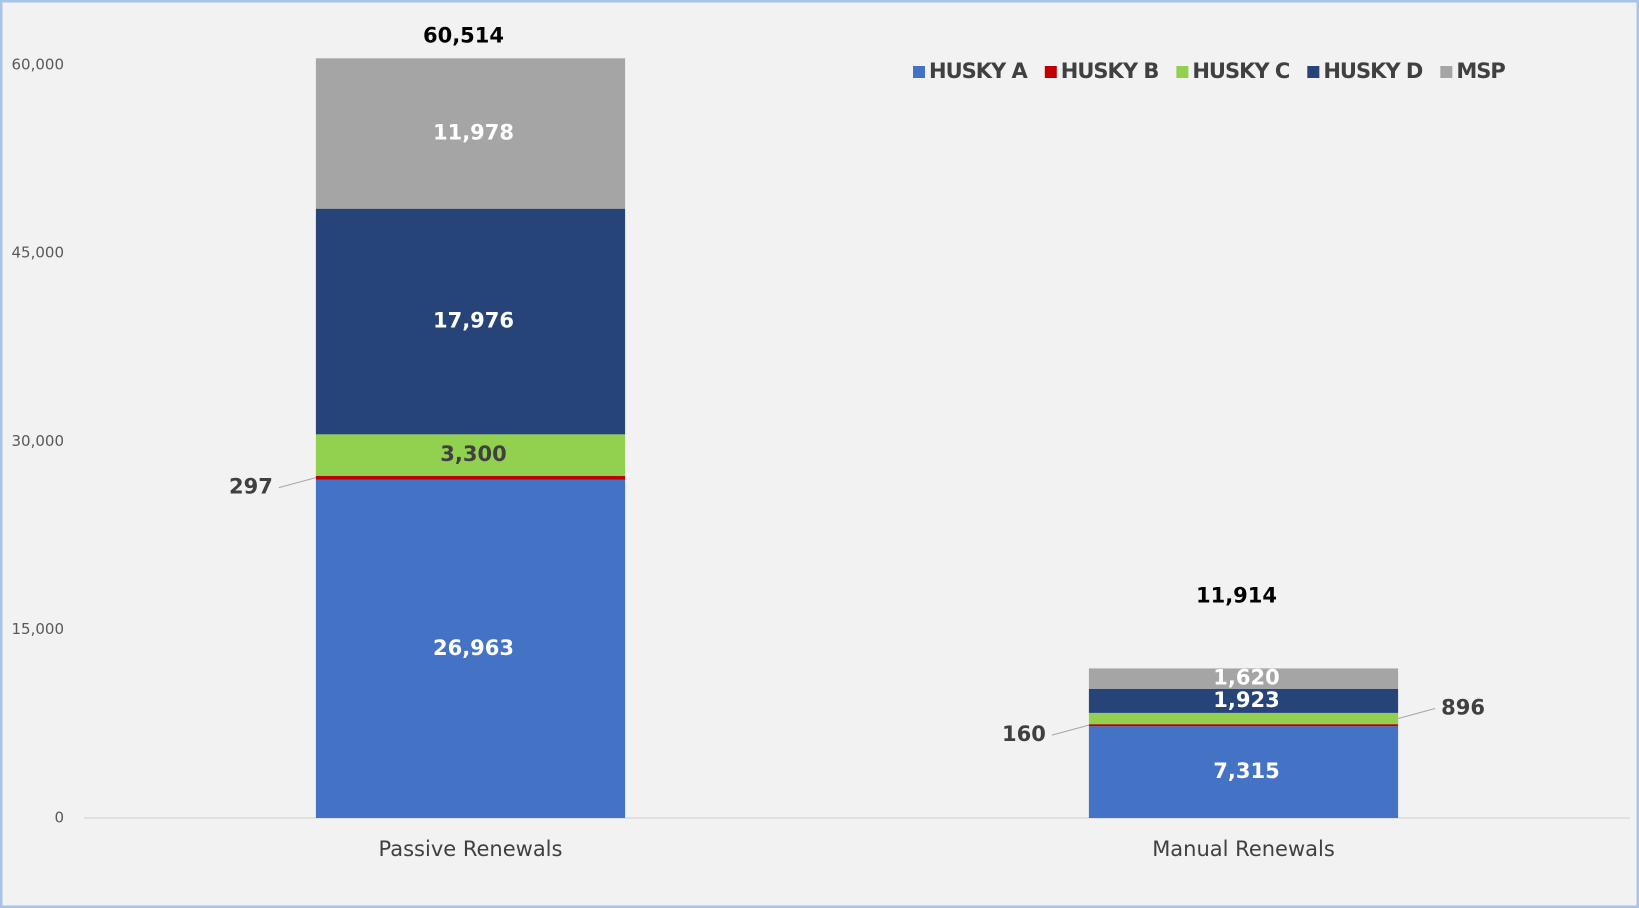  I want to click on data-label: 896, so click(1463, 708).